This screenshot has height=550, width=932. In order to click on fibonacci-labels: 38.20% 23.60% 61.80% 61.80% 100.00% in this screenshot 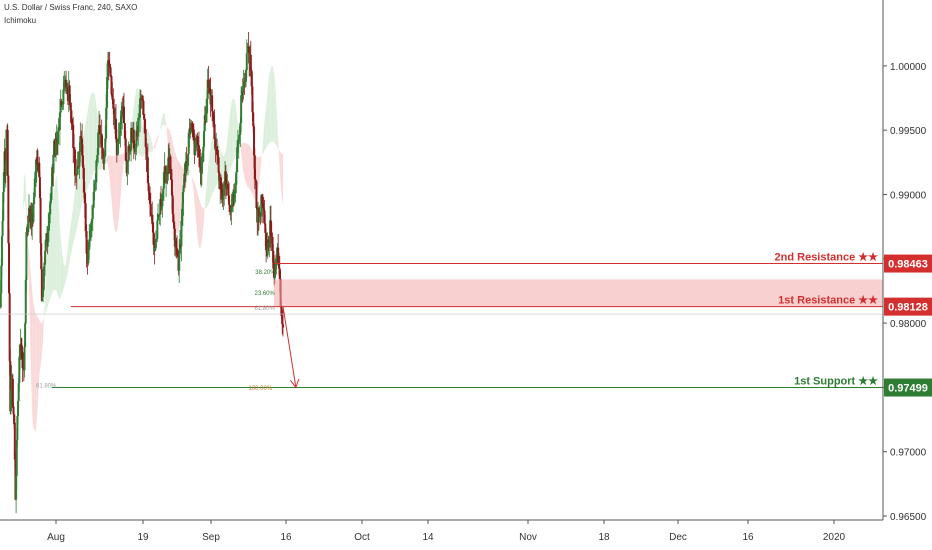, I will do `click(156, 331)`.